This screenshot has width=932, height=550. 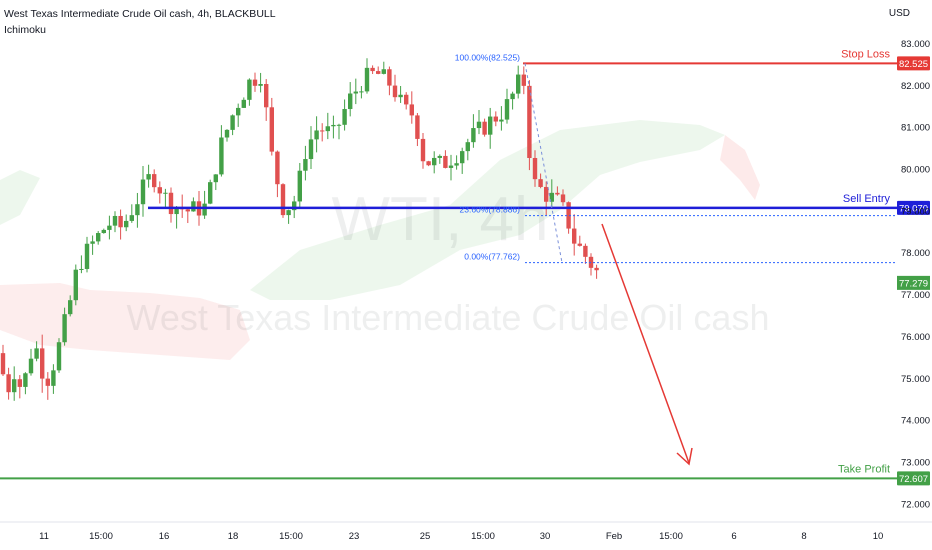 I want to click on x-tick-label: 10, so click(x=878, y=536).